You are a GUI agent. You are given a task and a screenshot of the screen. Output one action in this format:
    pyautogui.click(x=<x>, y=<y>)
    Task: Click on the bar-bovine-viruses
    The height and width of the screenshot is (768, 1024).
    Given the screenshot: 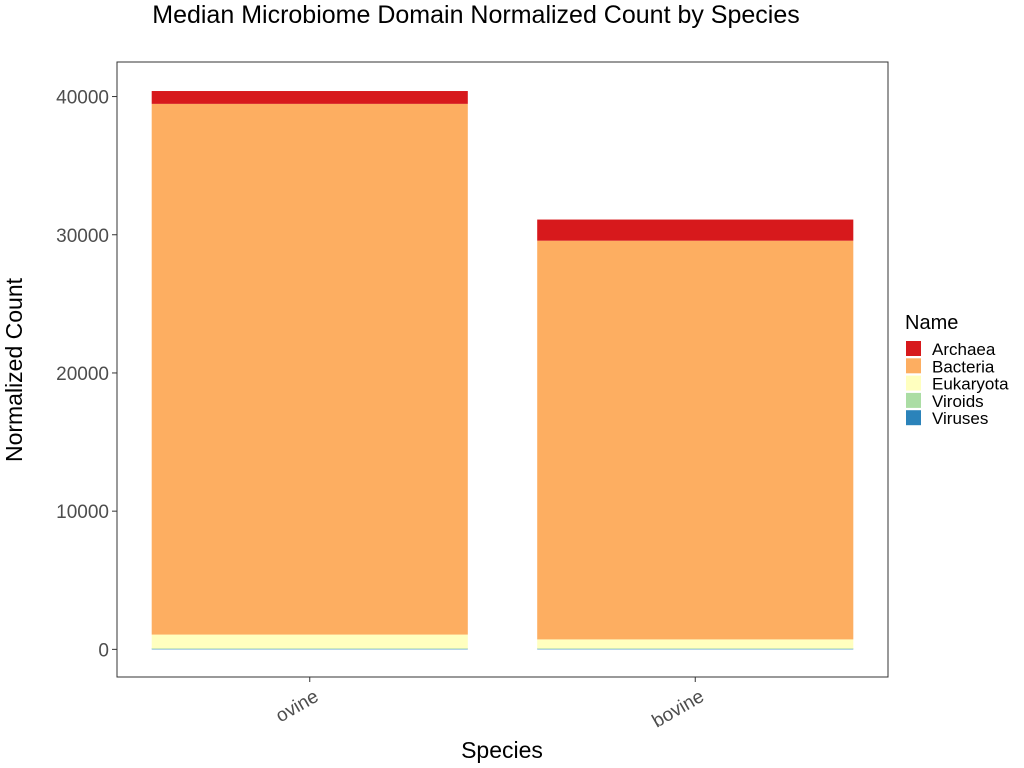 What is the action you would take?
    pyautogui.click(x=695, y=649)
    